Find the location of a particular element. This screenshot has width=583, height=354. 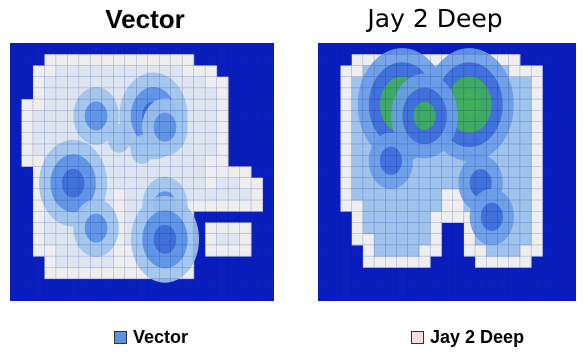

legend-swatch-vector is located at coordinates (120, 337).